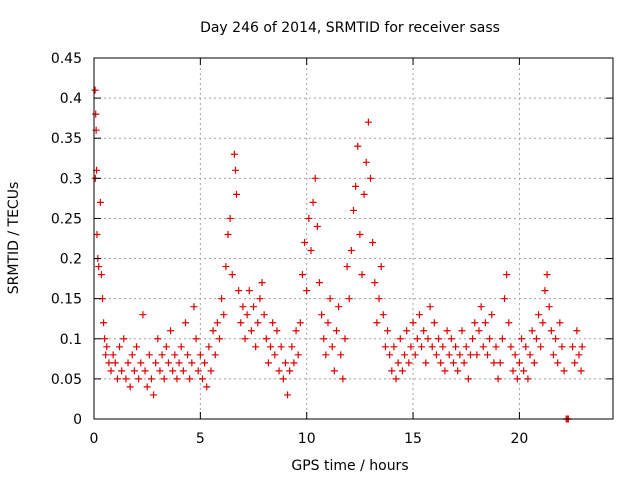 The height and width of the screenshot is (480, 640). I want to click on y-tick-label: 0.2, so click(71, 260).